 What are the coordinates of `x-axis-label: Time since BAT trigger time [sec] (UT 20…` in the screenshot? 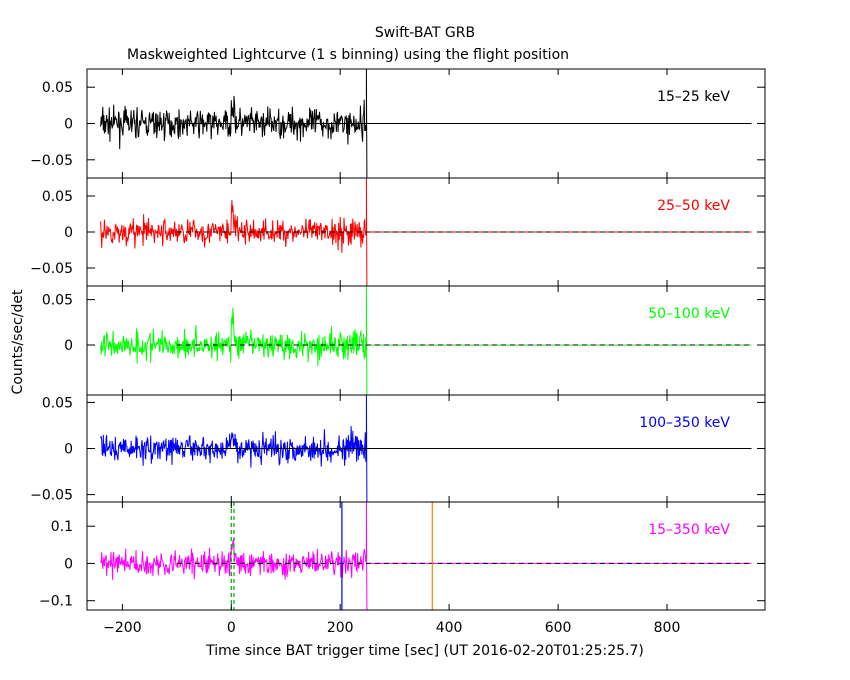 It's located at (424, 651).